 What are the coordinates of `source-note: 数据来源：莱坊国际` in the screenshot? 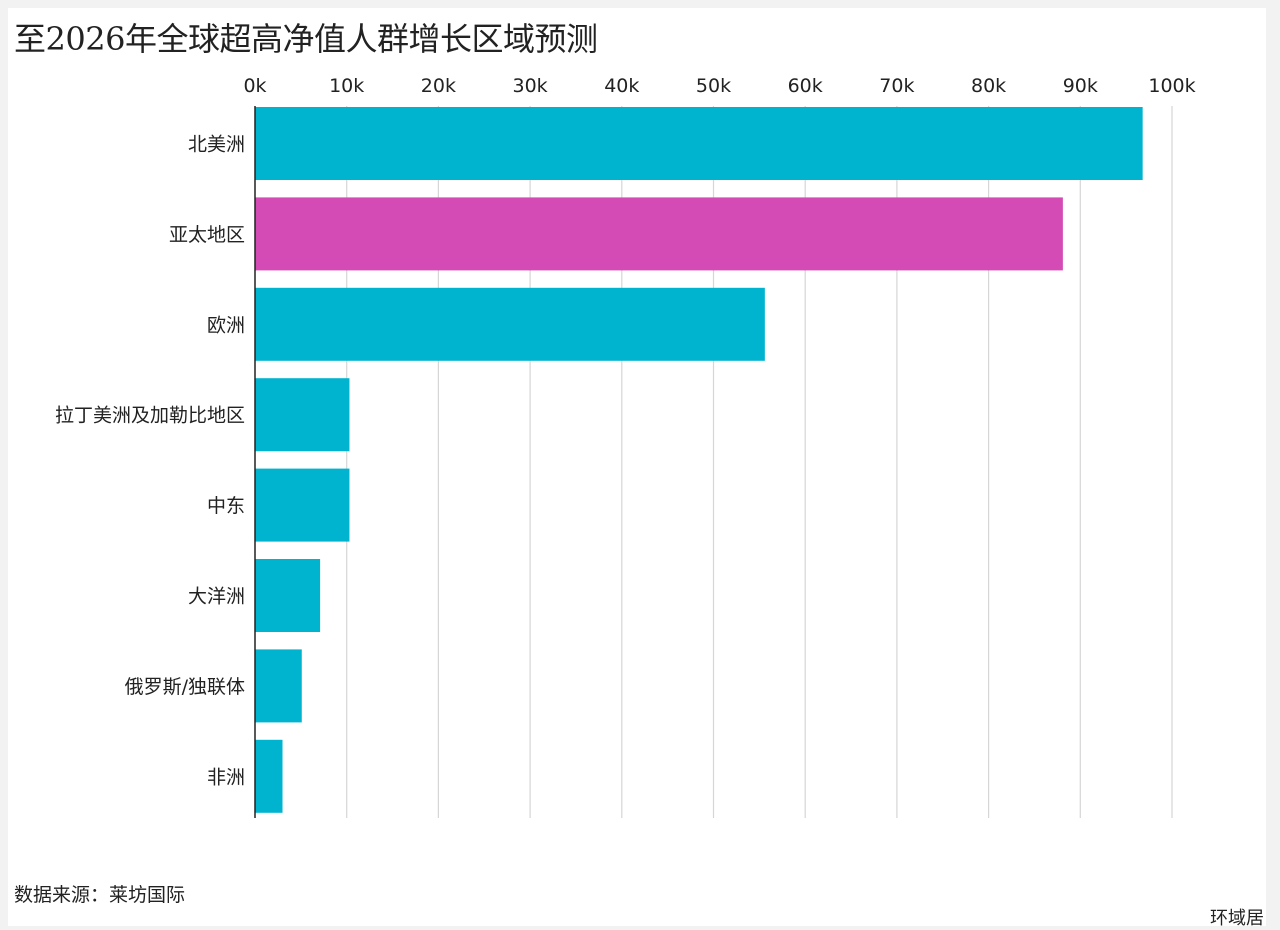 It's located at (100, 895).